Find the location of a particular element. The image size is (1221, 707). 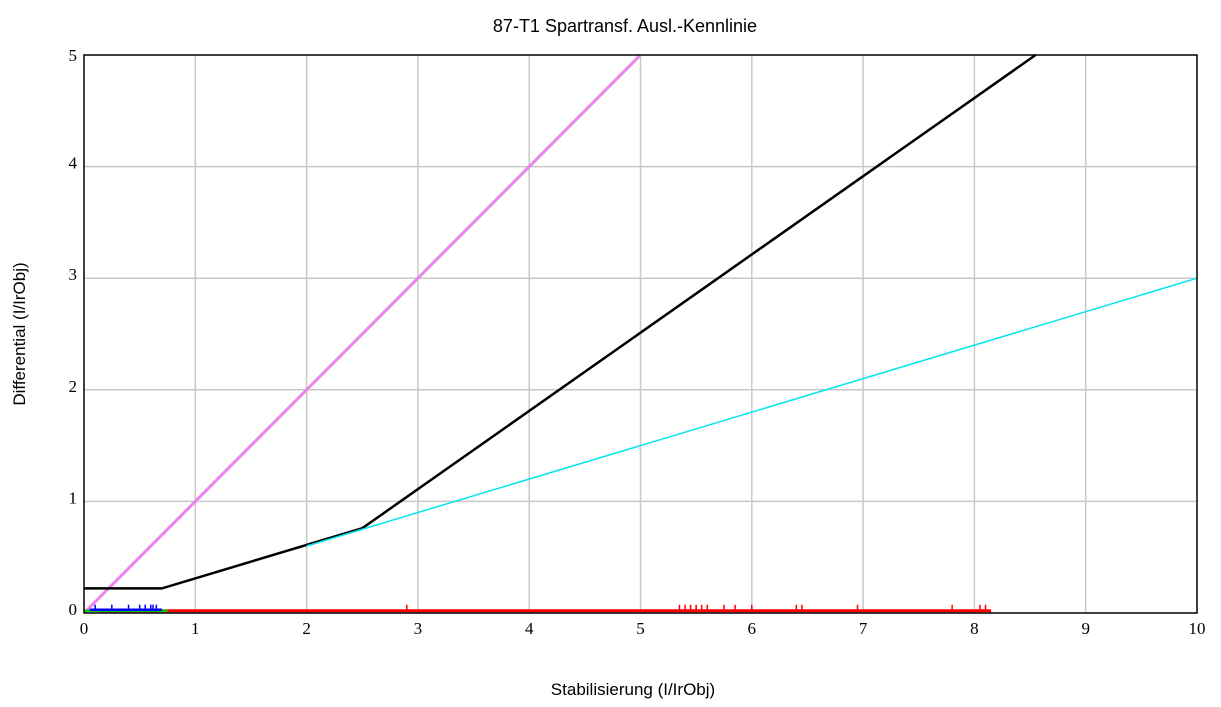

x-tick-label: 2 is located at coordinates (306, 628).